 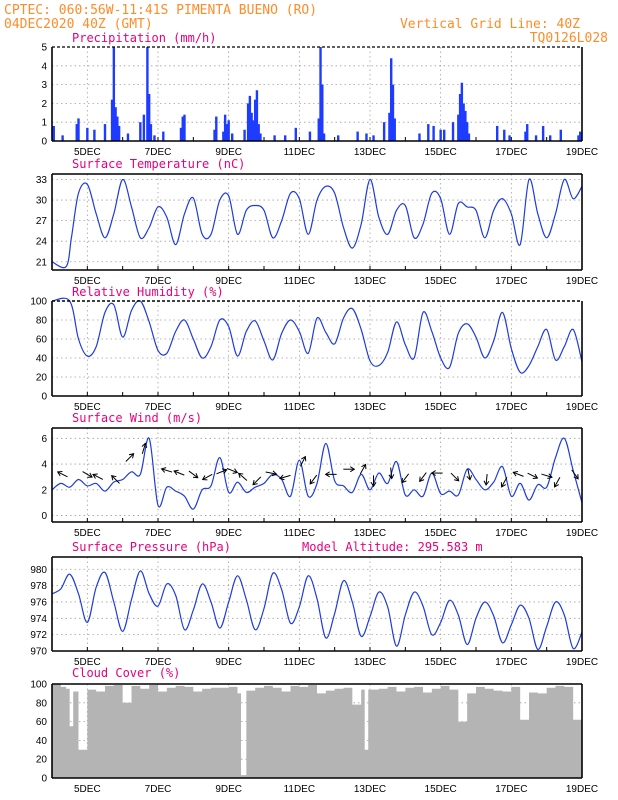 What do you see at coordinates (158, 281) in the screenshot?
I see `x-tick-label: 7DEC` at bounding box center [158, 281].